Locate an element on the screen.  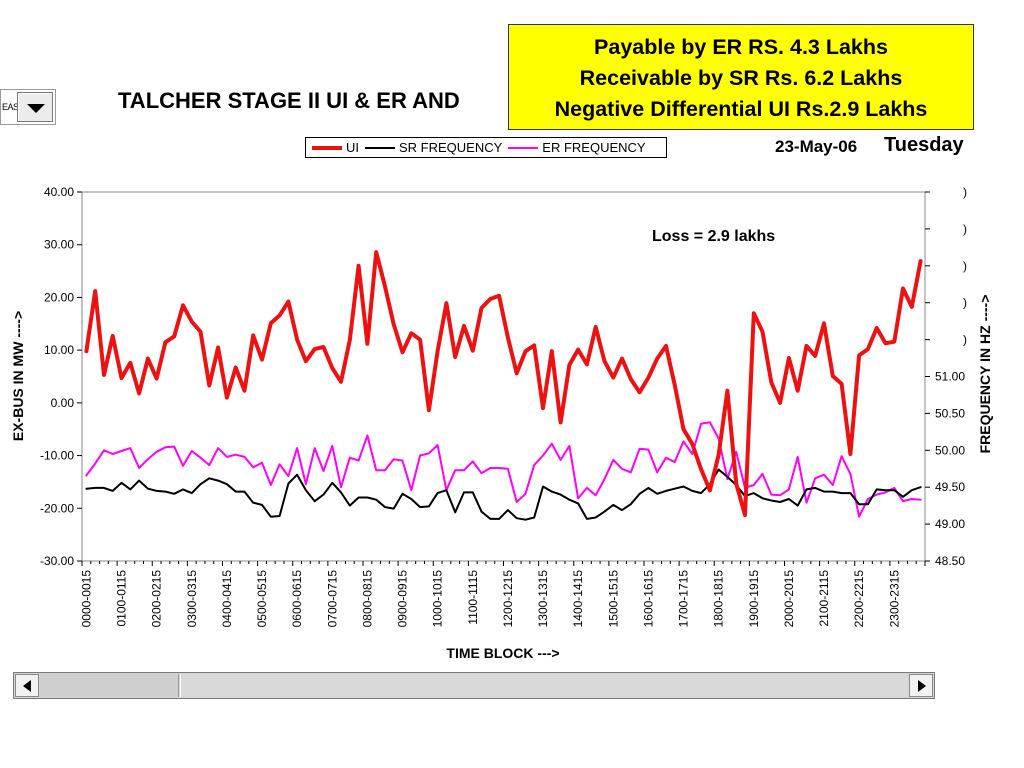
x-tick-label: 0600-0615 is located at coordinates (297, 599).